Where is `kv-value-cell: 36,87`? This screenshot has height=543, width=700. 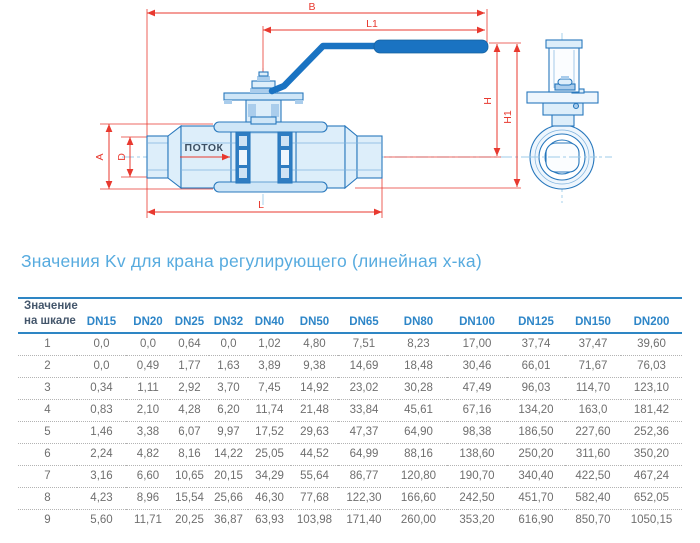 kv-value-cell: 36,87 is located at coordinates (228, 520).